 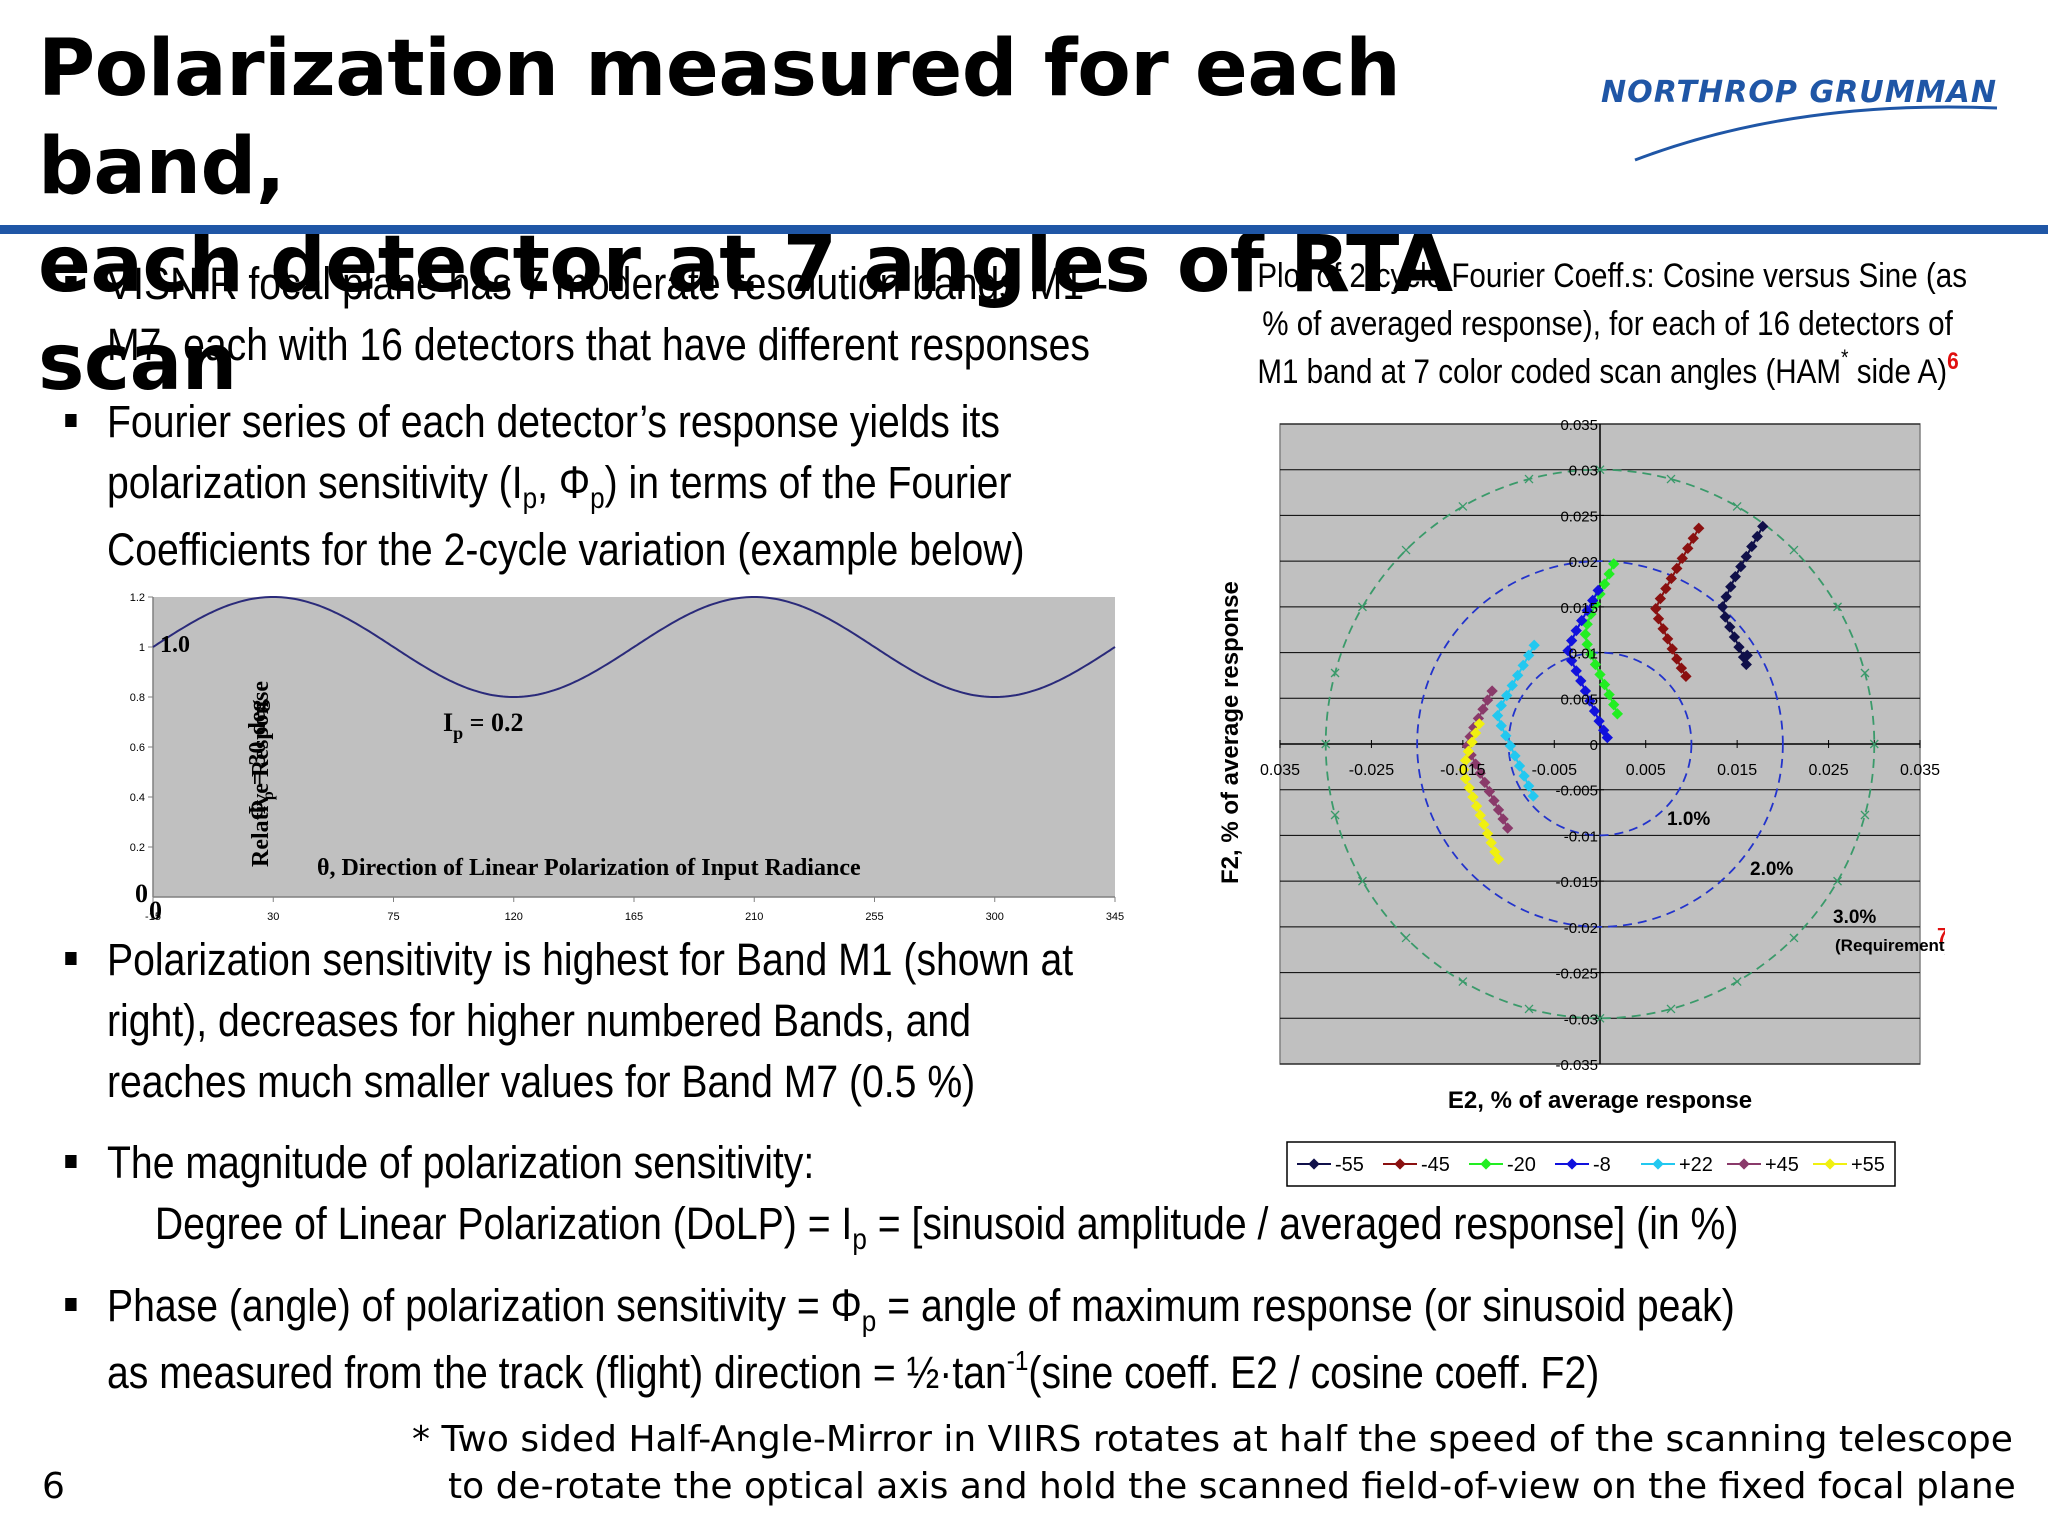 What do you see at coordinates (1579, 608) in the screenshot?
I see `scatter-ytick-label: 0.015` at bounding box center [1579, 608].